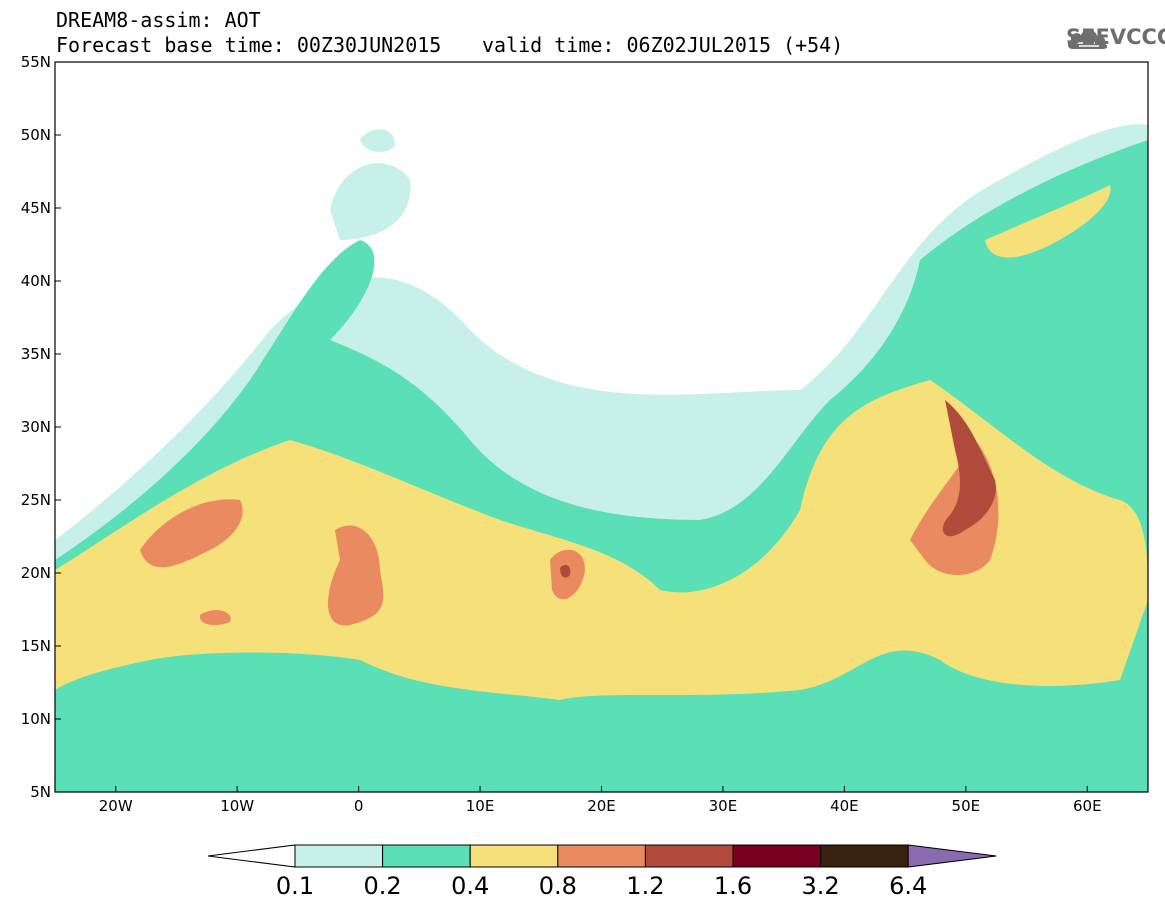 The height and width of the screenshot is (905, 1165). What do you see at coordinates (733, 886) in the screenshot?
I see `colorbar-label: 1.6` at bounding box center [733, 886].